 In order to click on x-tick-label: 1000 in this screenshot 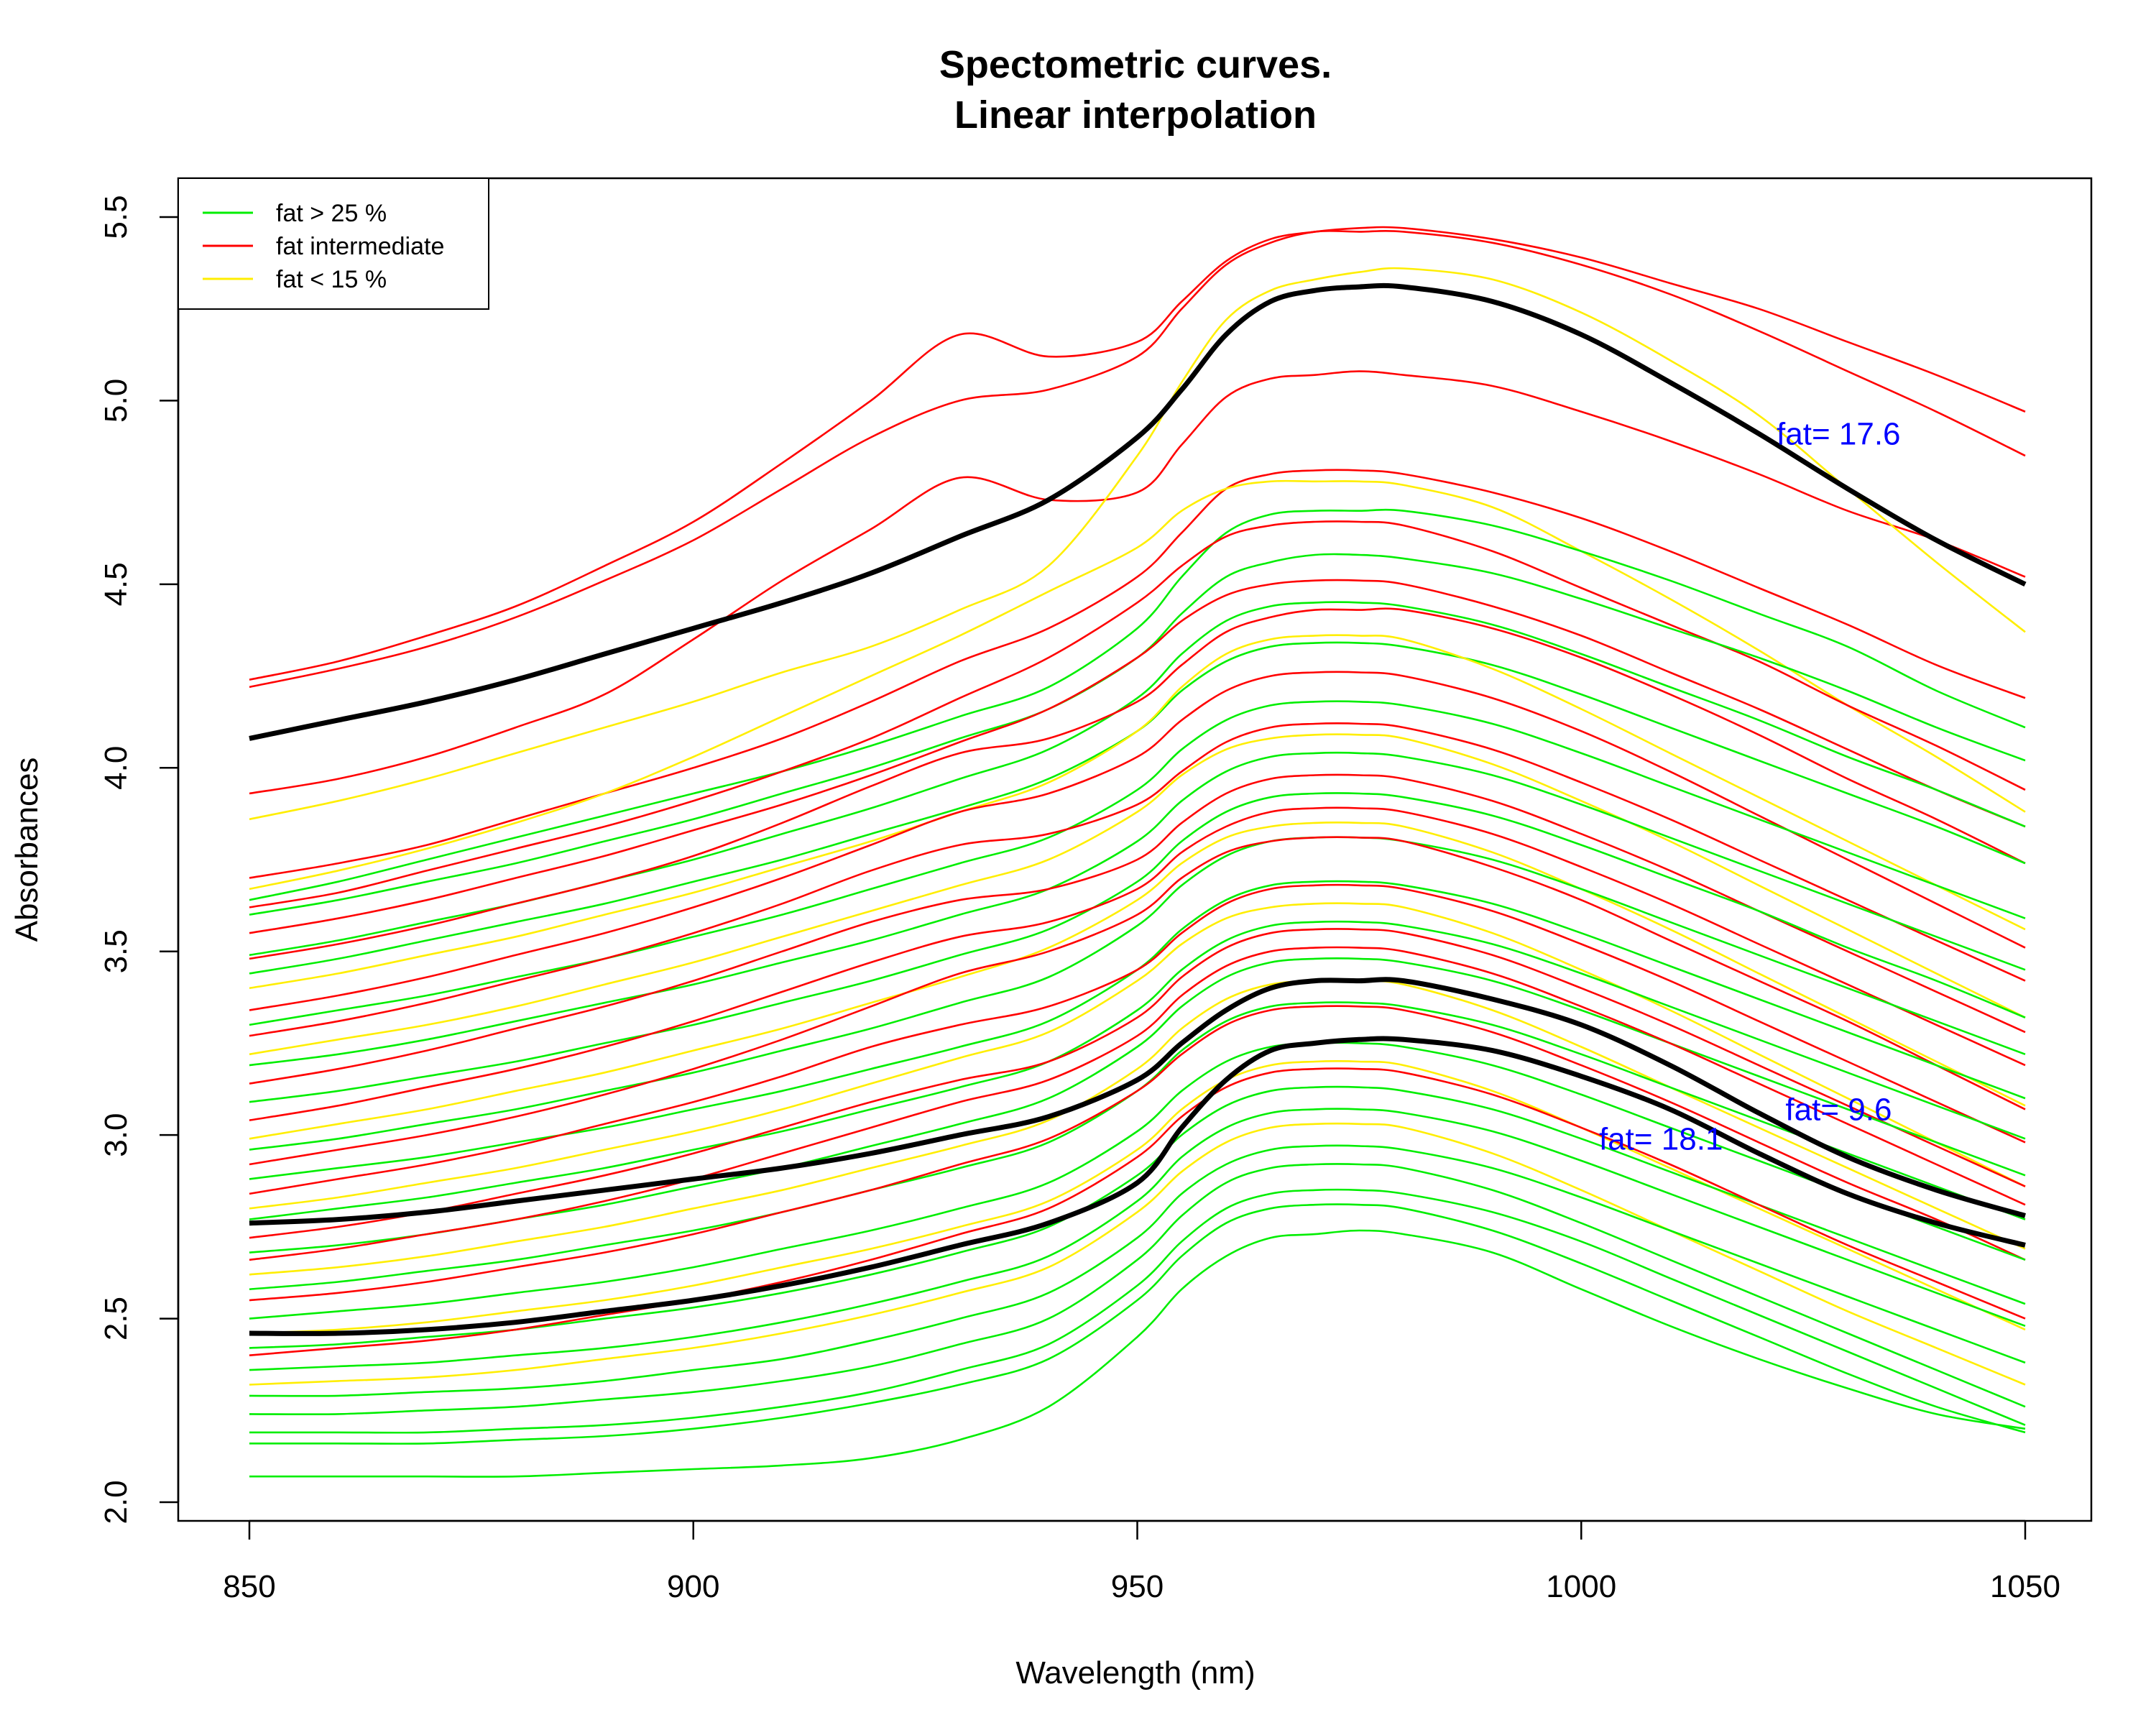, I will do `click(1581, 1586)`.